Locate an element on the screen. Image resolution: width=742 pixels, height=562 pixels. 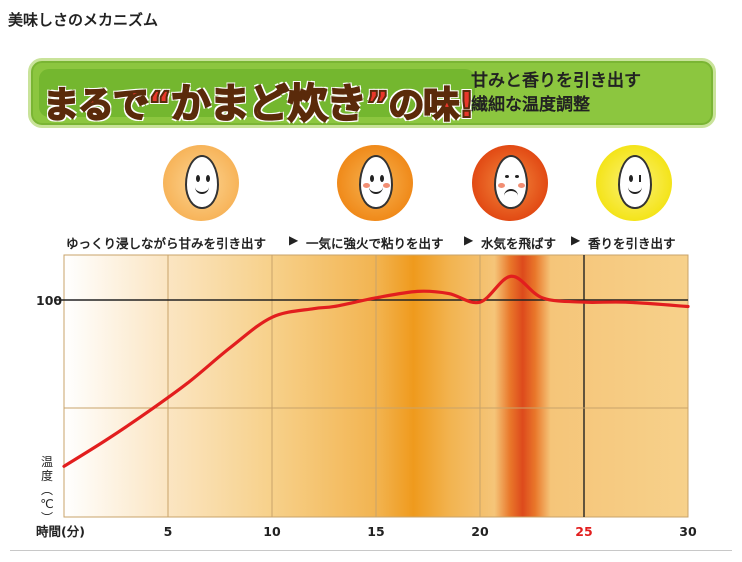
banner-close-quote: ” is located at coordinates (378, 105).